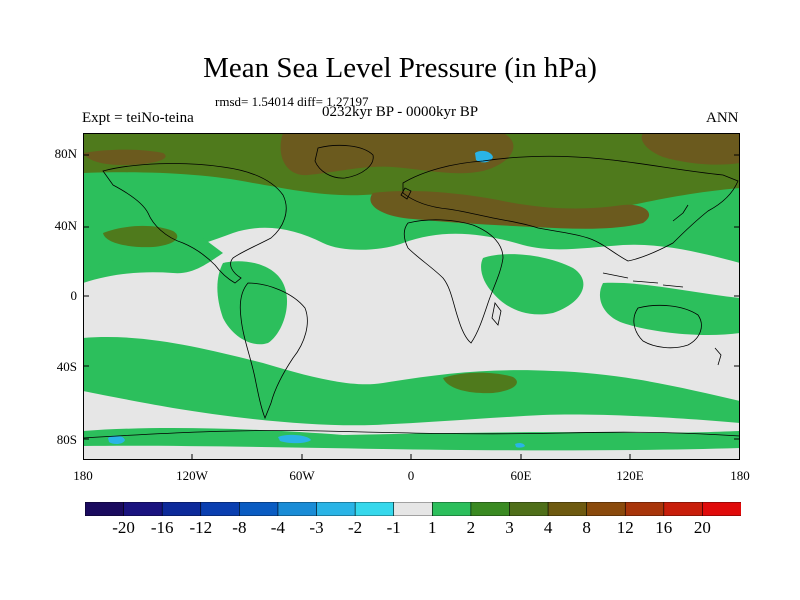 This screenshot has width=800, height=600. Describe the element at coordinates (83, 475) in the screenshot. I see `lon-tick-180w: 180` at that location.